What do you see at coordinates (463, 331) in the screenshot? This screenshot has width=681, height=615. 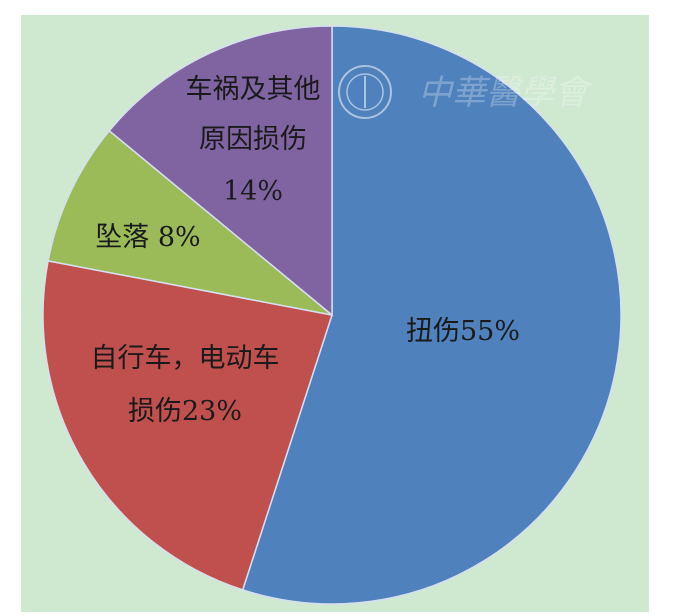 I see `slice-label: 扭伤55%` at bounding box center [463, 331].